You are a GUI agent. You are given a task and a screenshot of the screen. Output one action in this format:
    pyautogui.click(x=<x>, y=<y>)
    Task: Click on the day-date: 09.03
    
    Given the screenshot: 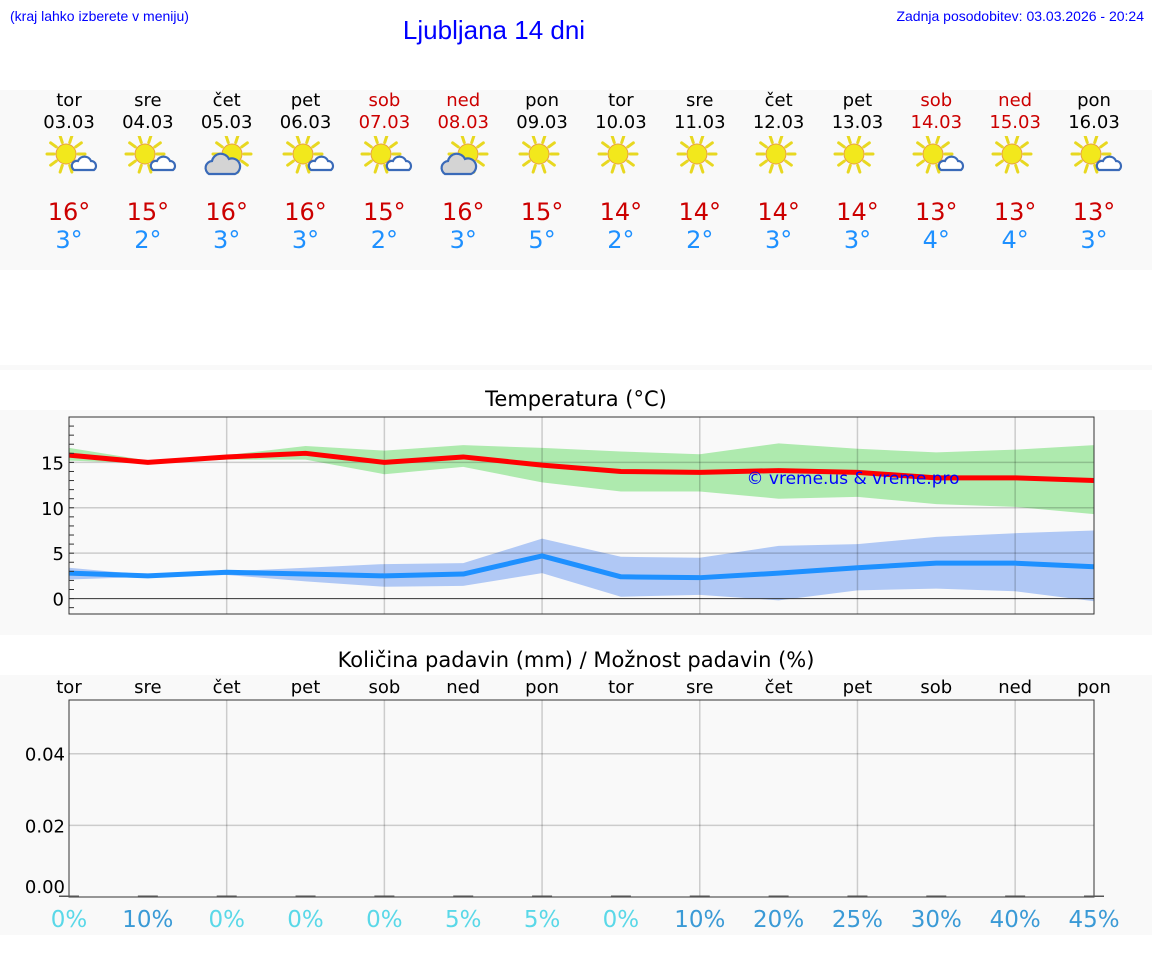 What is the action you would take?
    pyautogui.click(x=542, y=122)
    